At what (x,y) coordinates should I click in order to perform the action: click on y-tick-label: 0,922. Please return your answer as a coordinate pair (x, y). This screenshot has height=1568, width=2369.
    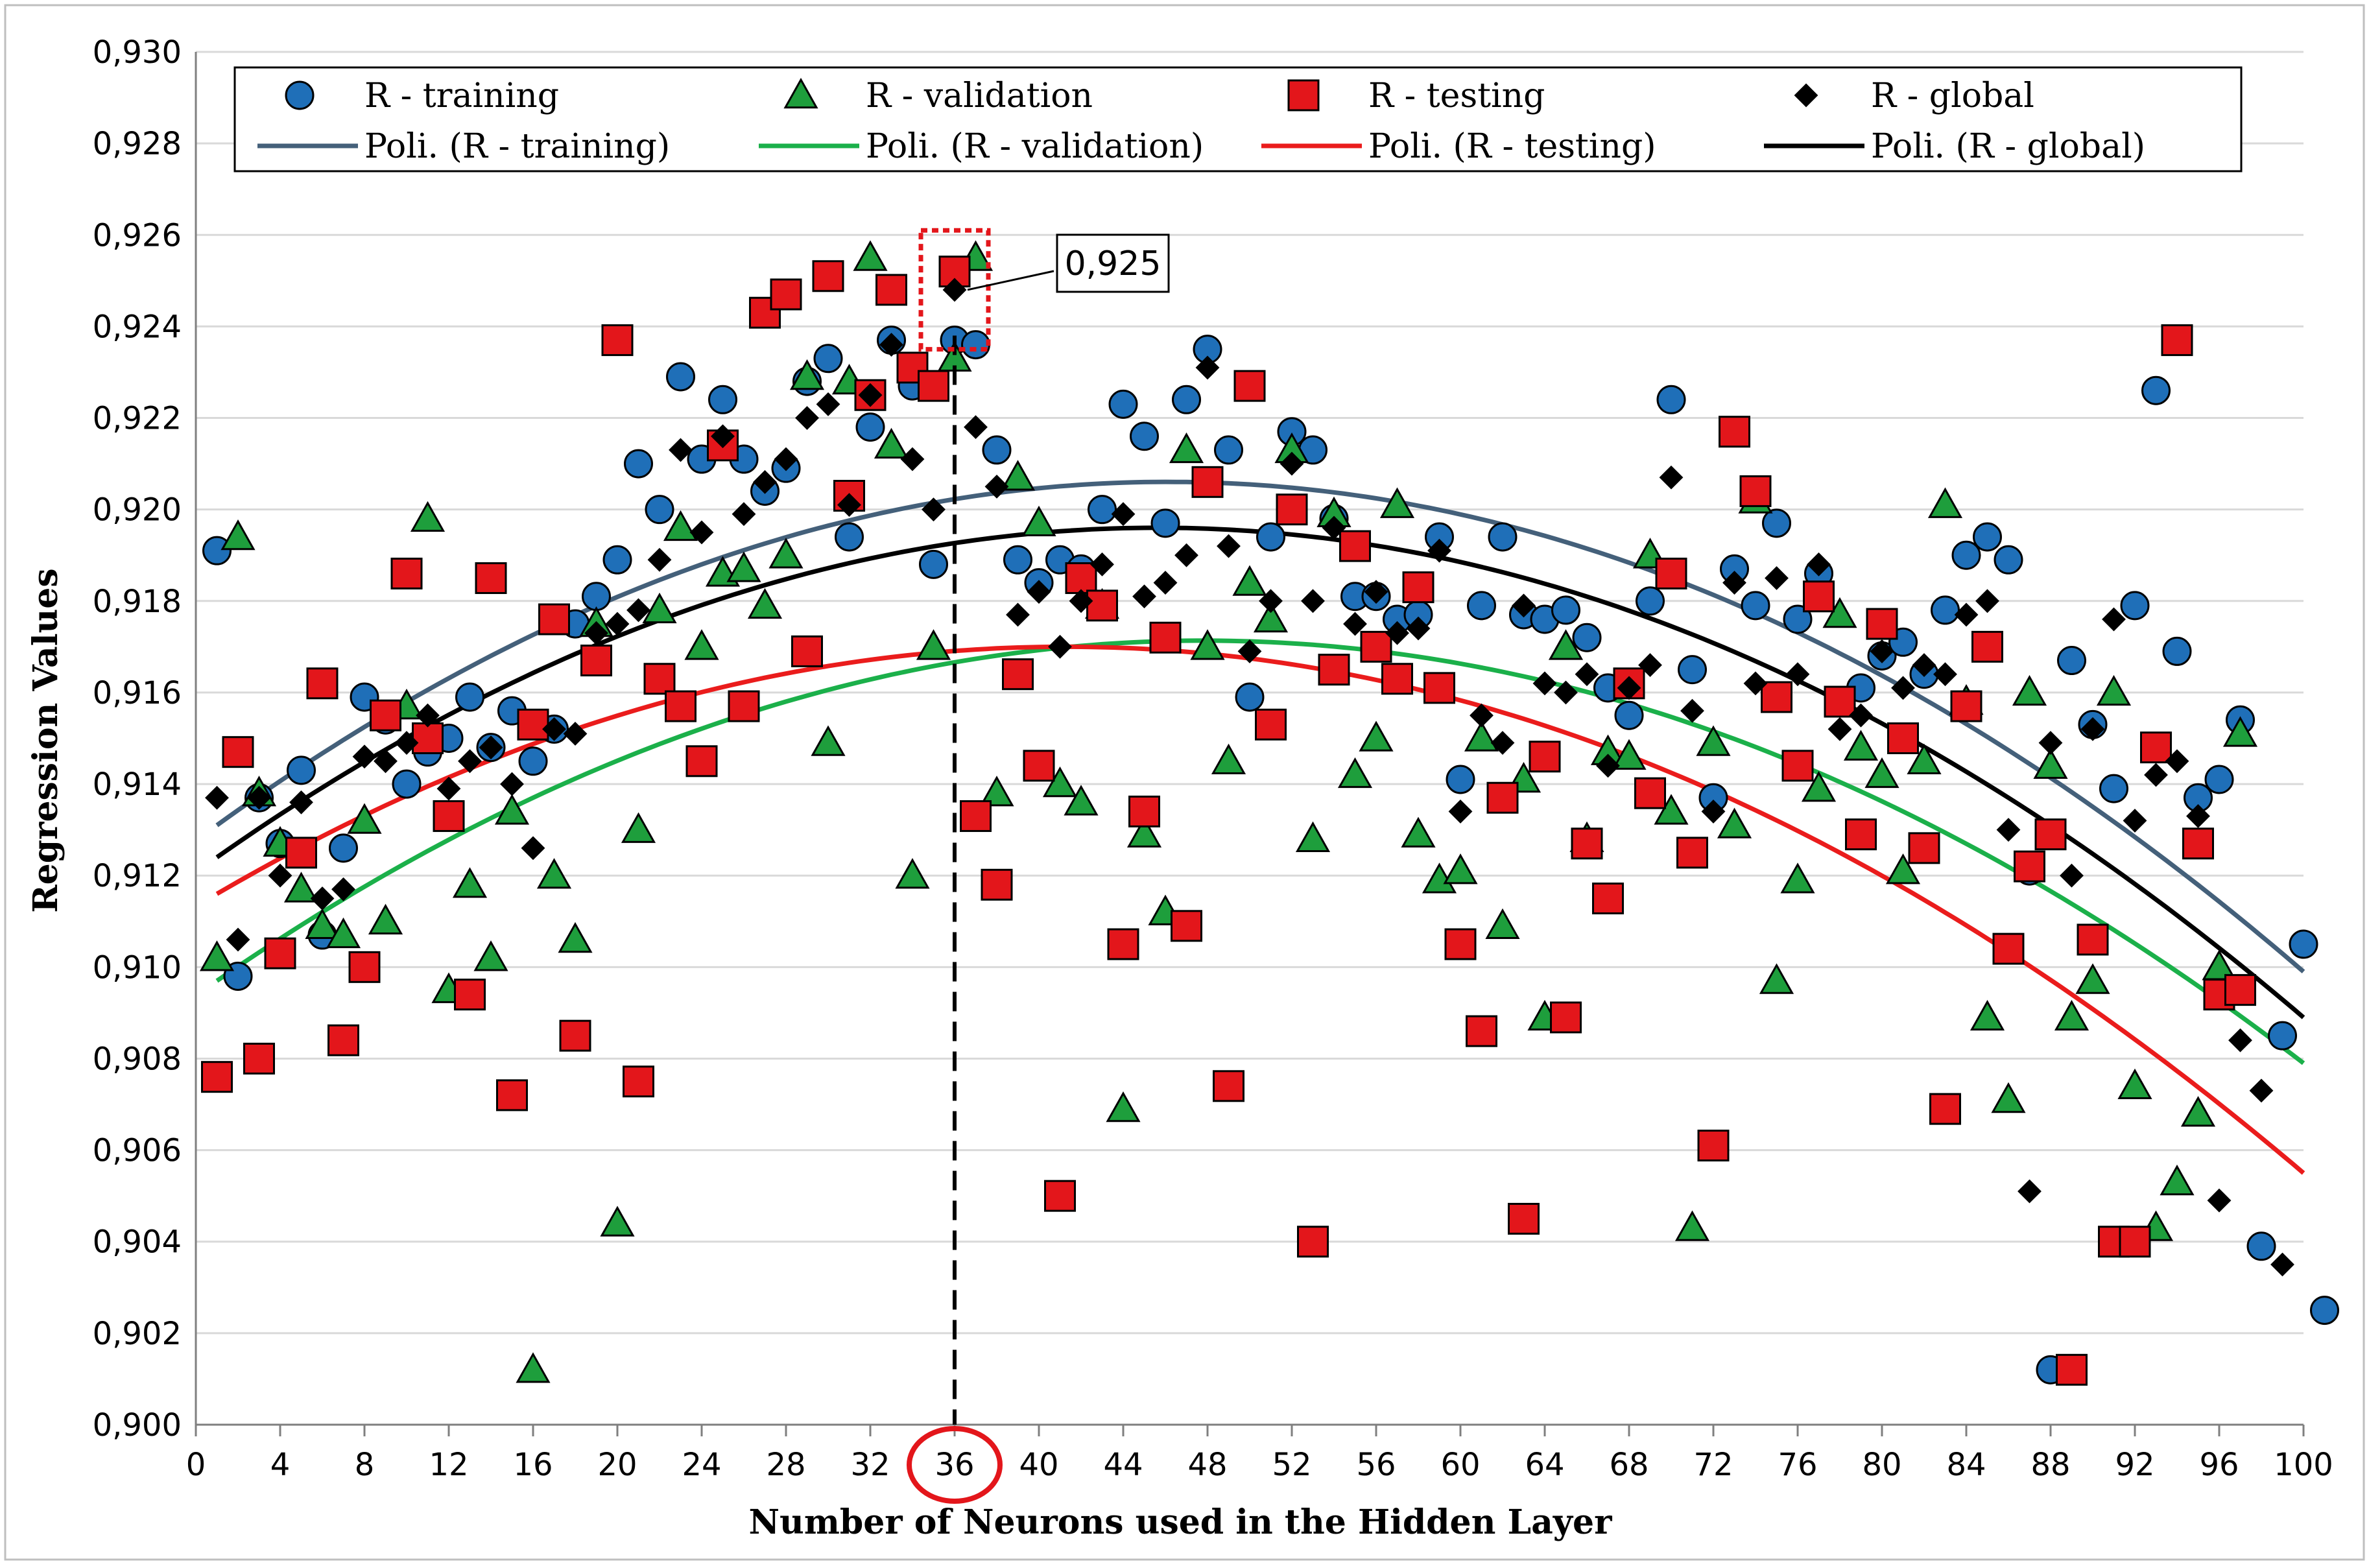
    Looking at the image, I should click on (137, 419).